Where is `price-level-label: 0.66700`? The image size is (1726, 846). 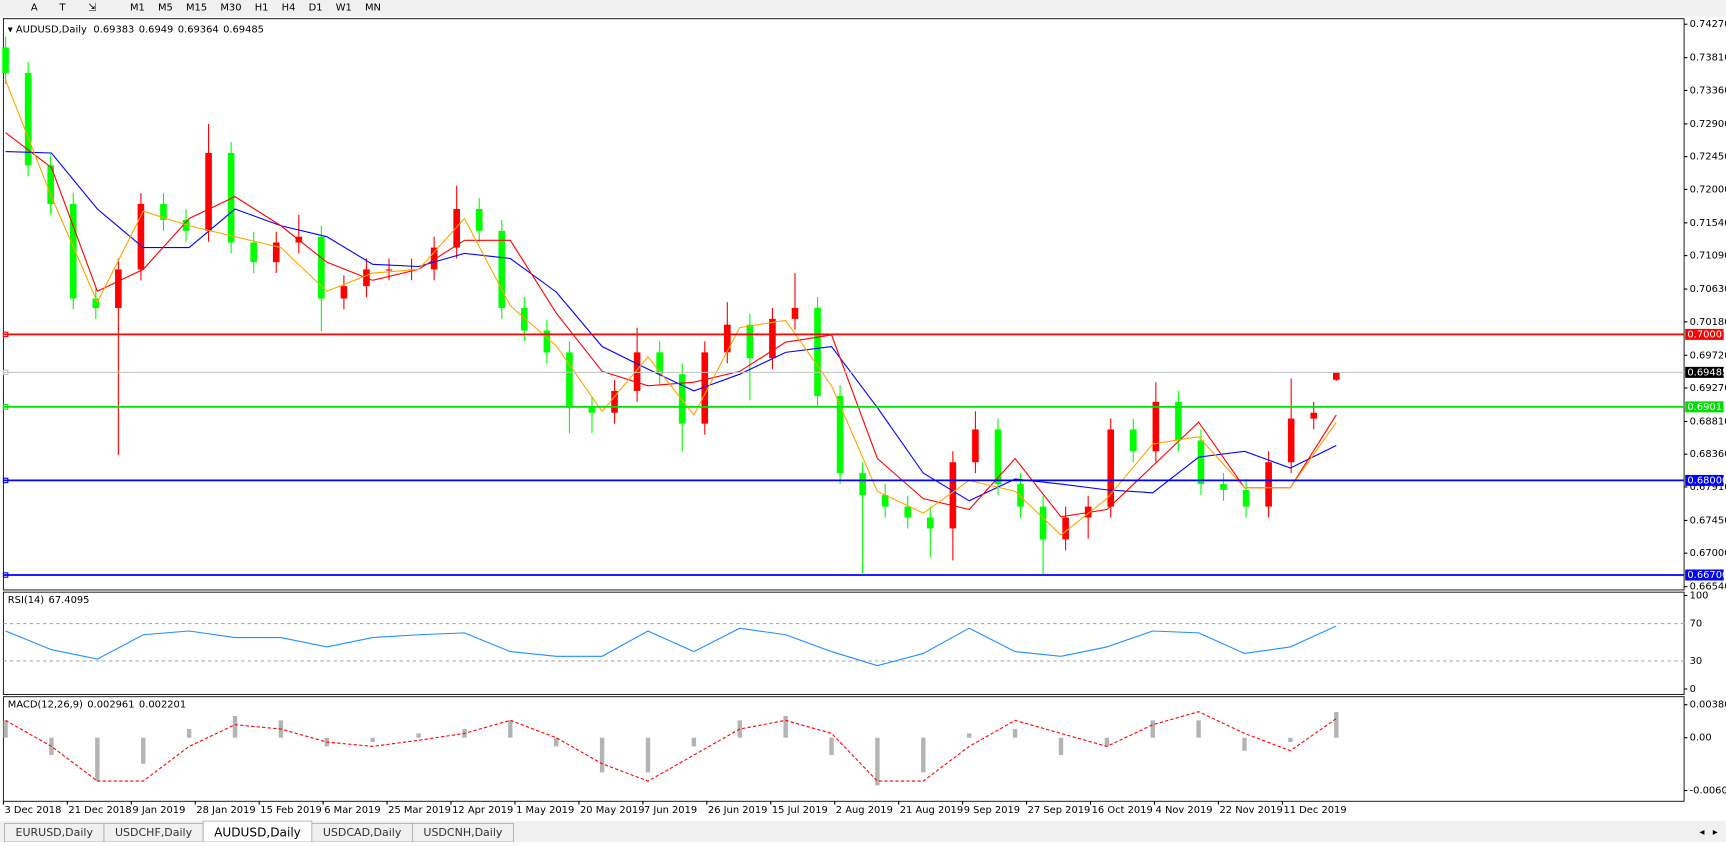 price-level-label: 0.66700 is located at coordinates (1706, 575).